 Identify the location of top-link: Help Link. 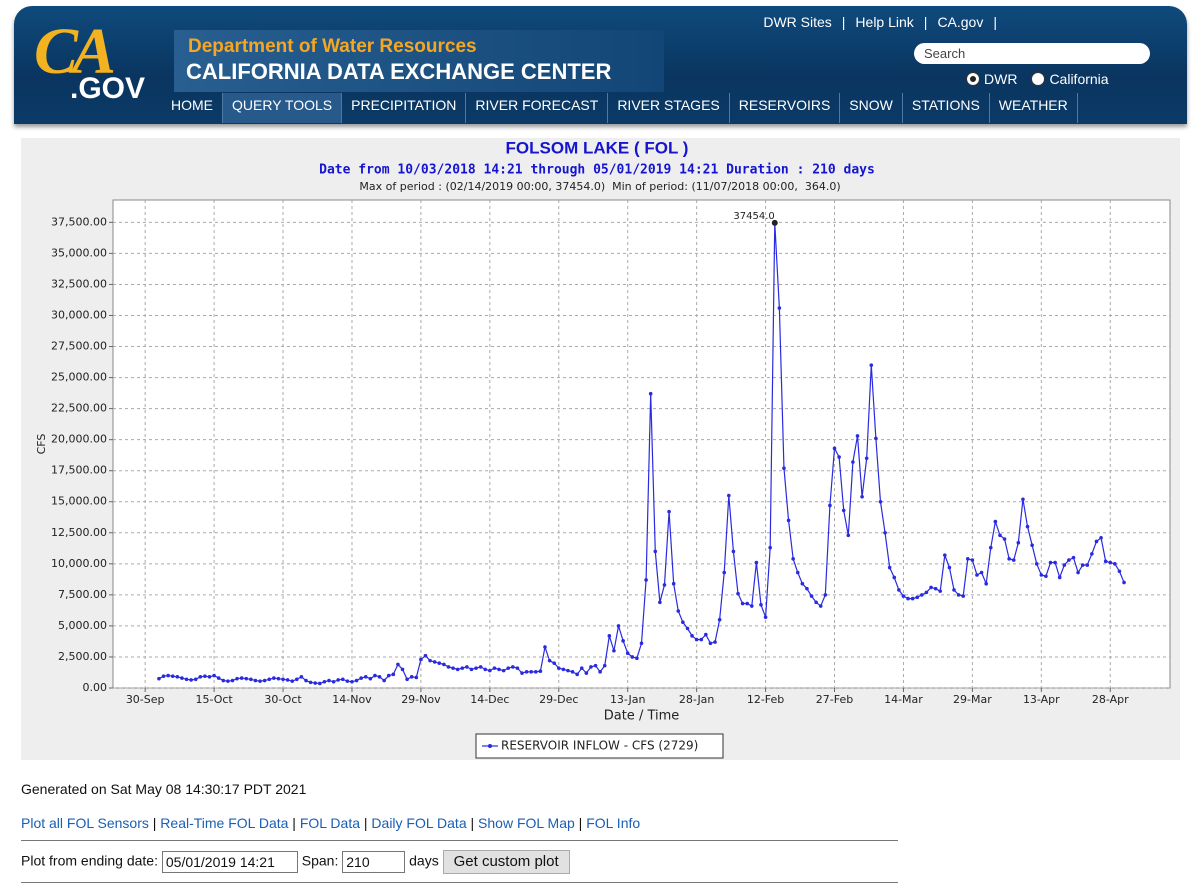
(884, 22).